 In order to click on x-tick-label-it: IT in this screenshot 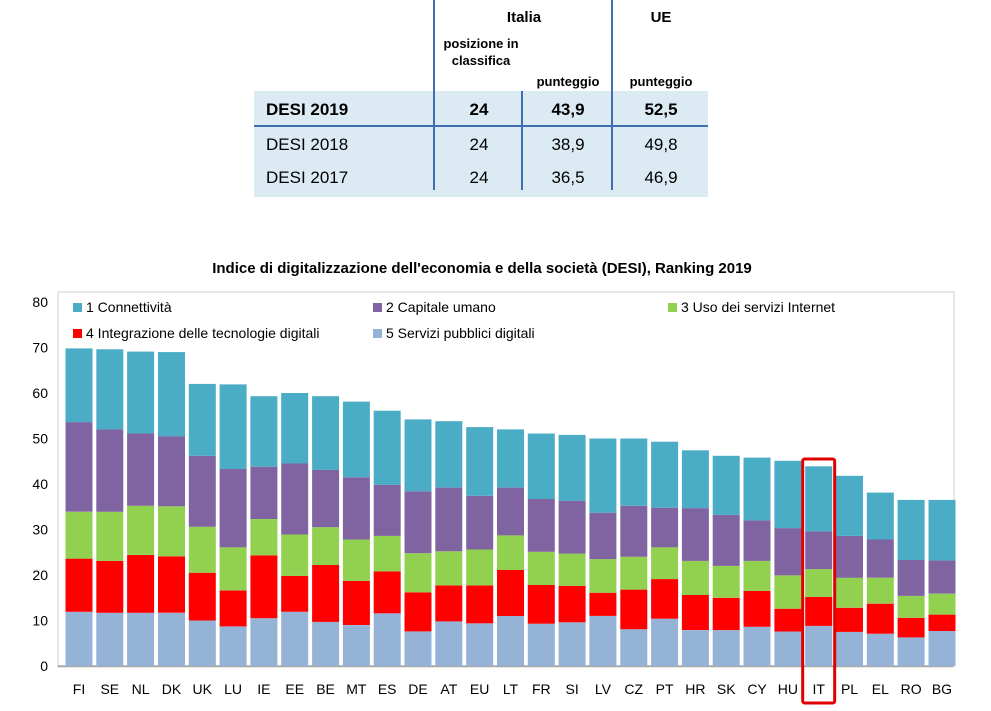, I will do `click(818, 689)`.